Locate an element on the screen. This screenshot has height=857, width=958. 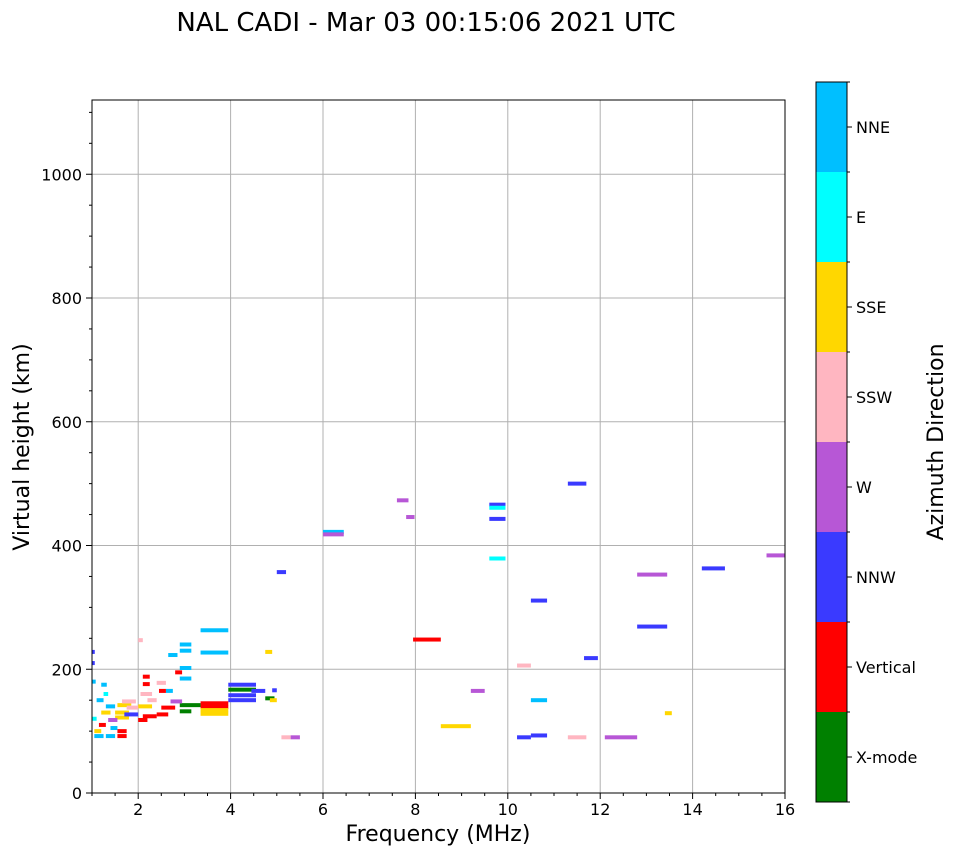
y-tick-label-4: 800 is located at coordinates (66, 298).